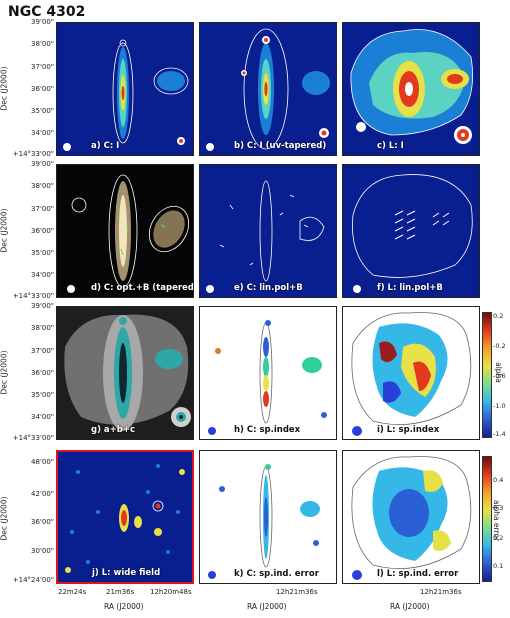 Image resolution: width=510 pixels, height=618 pixels. Describe the element at coordinates (42, 551) in the screenshot. I see `ytick: 30'00"` at that location.